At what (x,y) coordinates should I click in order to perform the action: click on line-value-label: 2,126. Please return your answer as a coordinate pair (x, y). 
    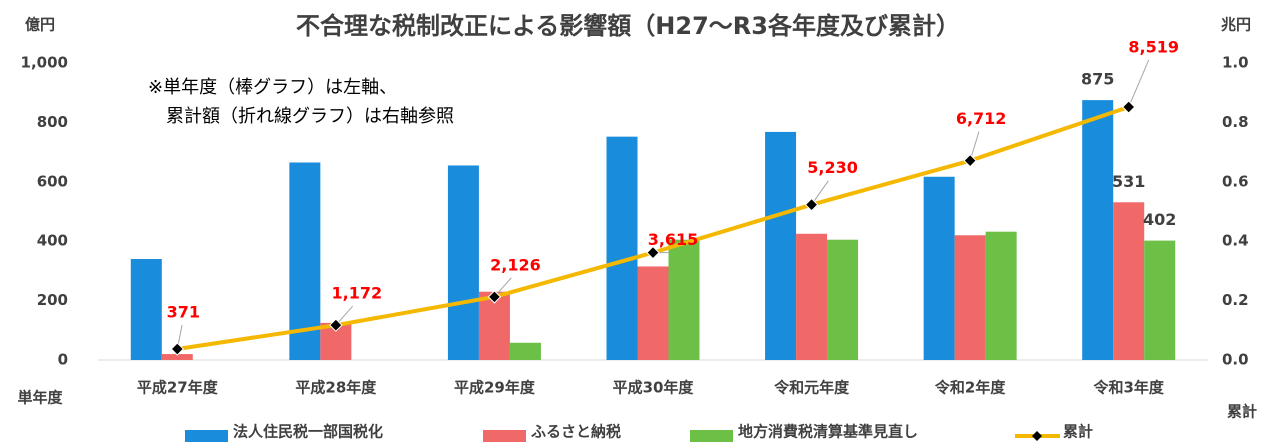
    Looking at the image, I should click on (515, 264).